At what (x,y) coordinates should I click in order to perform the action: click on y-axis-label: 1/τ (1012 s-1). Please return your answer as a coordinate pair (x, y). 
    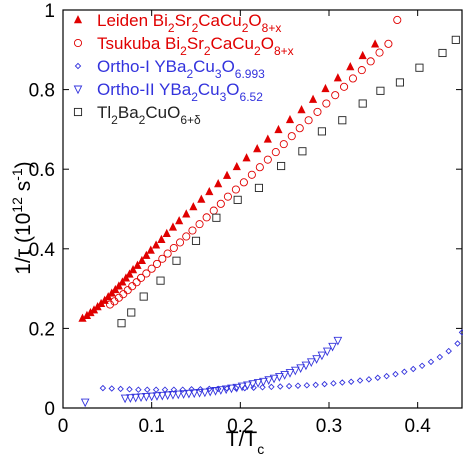
    Looking at the image, I should click on (22, 217).